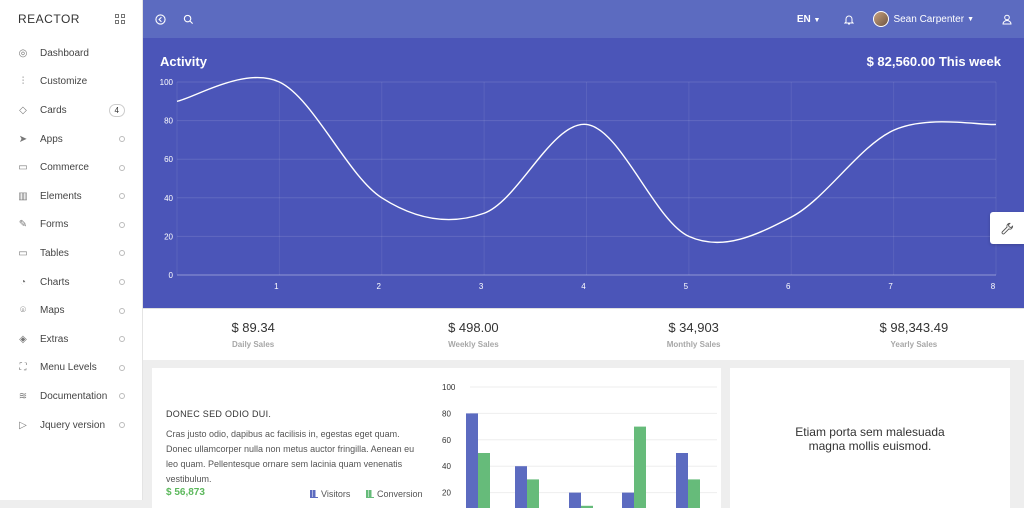 The width and height of the screenshot is (1024, 508). I want to click on legend-visitors-label: Visitors, so click(336, 494).